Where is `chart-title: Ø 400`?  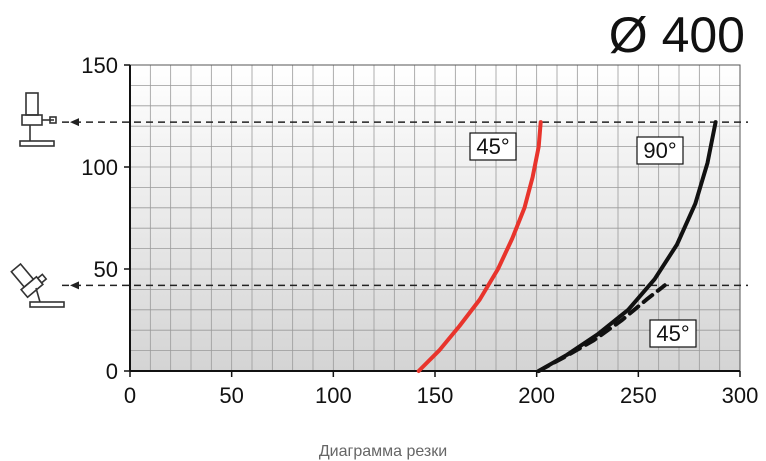
chart-title: Ø 400 is located at coordinates (677, 35).